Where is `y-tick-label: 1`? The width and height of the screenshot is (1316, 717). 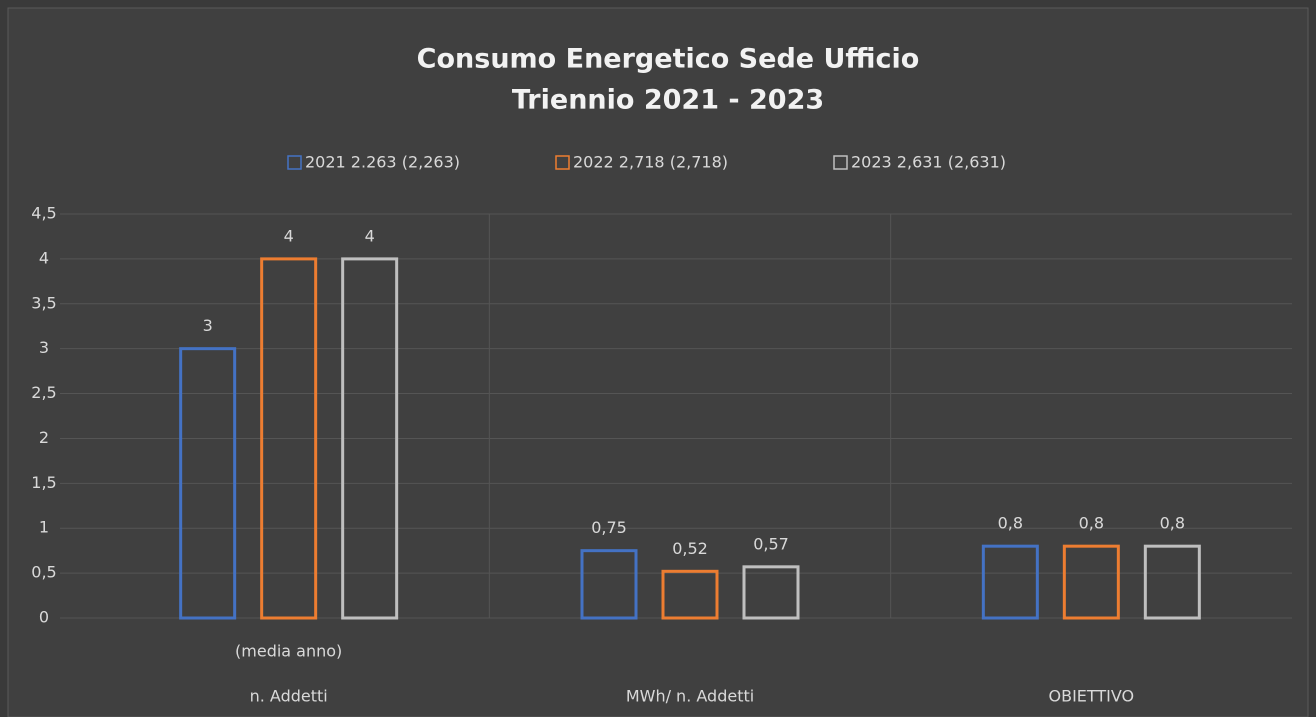 y-tick-label: 1 is located at coordinates (44, 527).